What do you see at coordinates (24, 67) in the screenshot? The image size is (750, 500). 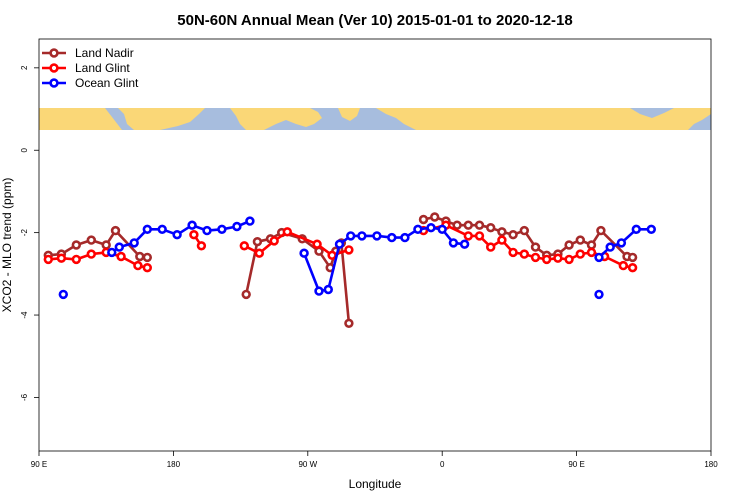 I see `y-tick-label: 2` at bounding box center [24, 67].